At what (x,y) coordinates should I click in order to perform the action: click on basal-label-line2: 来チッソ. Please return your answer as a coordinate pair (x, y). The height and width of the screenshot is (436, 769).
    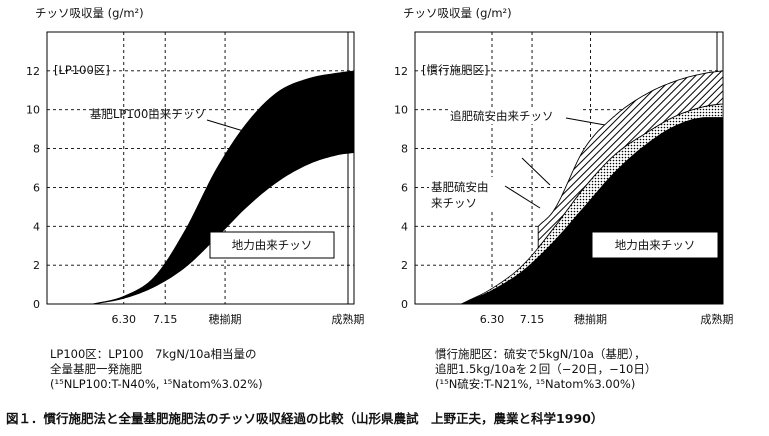
    Looking at the image, I should click on (454, 203).